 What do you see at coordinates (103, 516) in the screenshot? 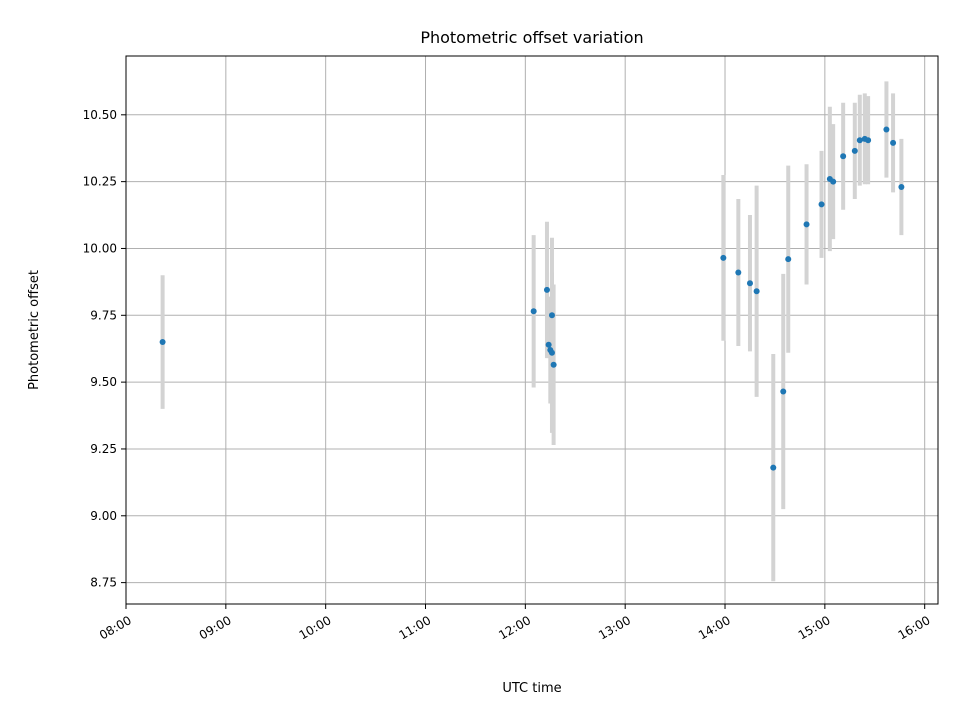
I see `y-tick-label: 9.00` at bounding box center [103, 516].